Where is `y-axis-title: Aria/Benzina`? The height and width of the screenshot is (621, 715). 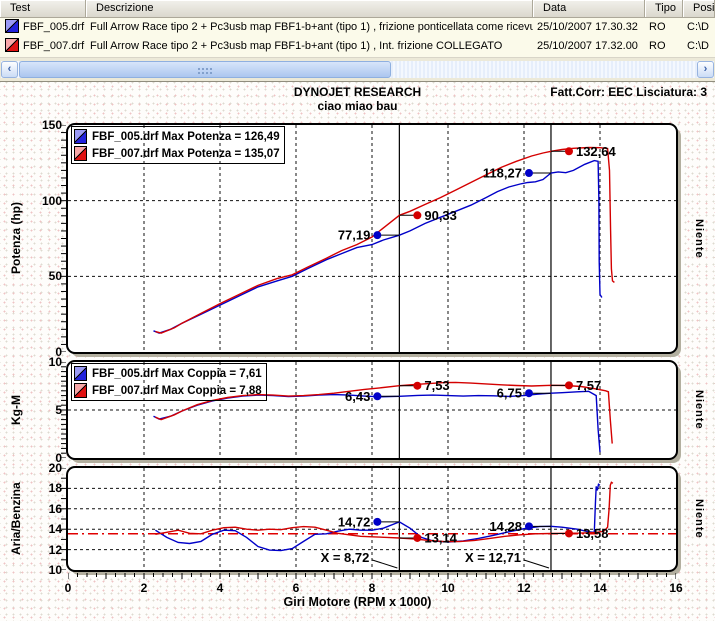 y-axis-title: Aria/Benzina is located at coordinates (16, 519).